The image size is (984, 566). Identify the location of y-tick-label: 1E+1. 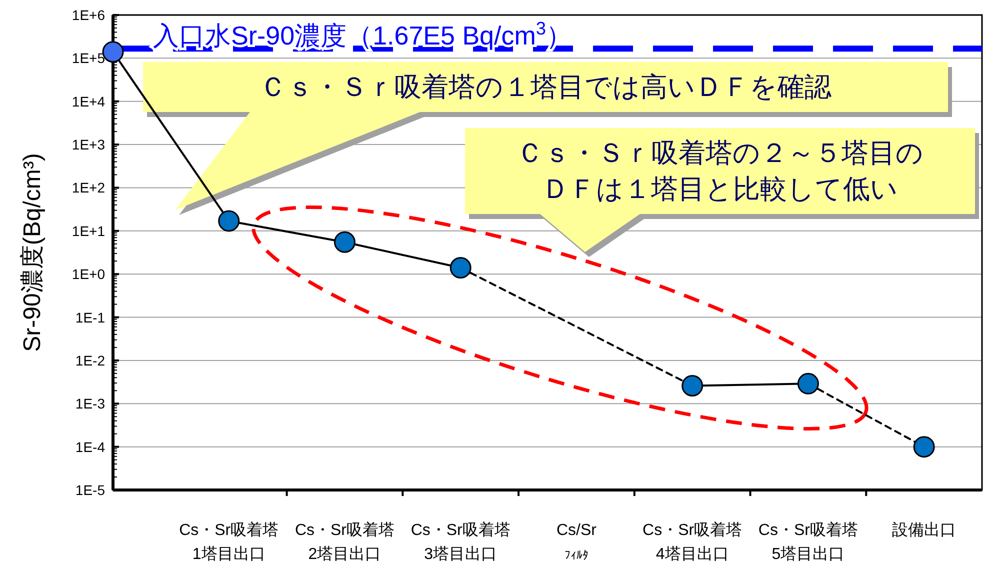
(89, 230).